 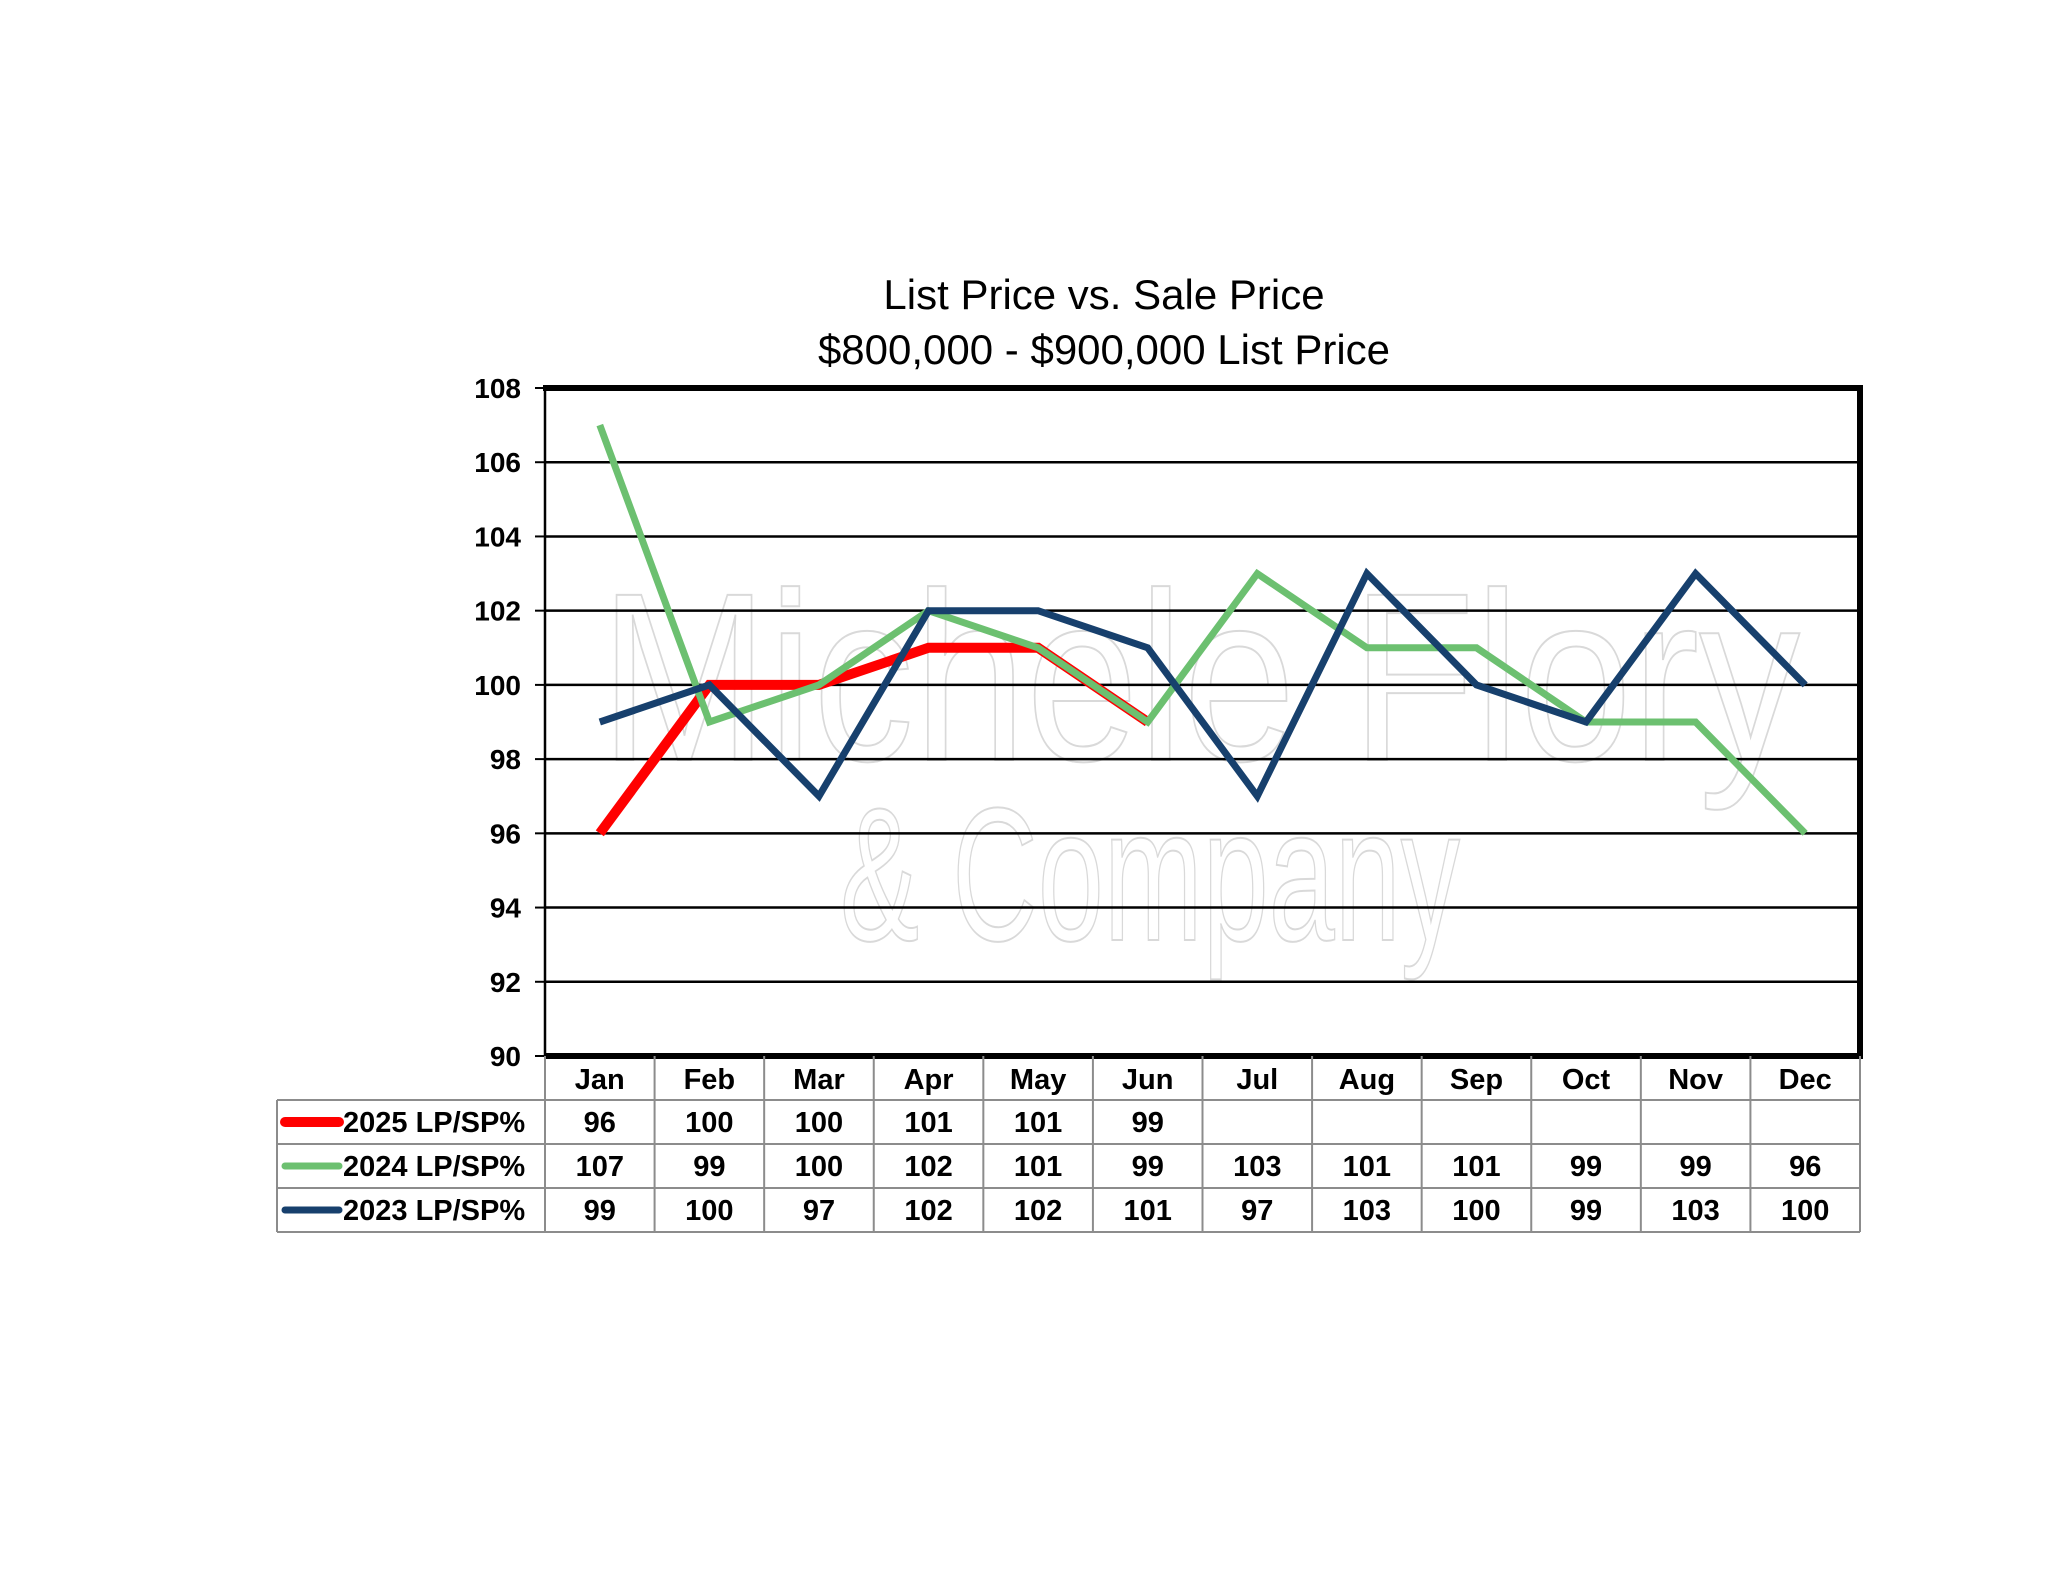 I want to click on table-cell-2025-jan: 96, so click(x=600, y=1123).